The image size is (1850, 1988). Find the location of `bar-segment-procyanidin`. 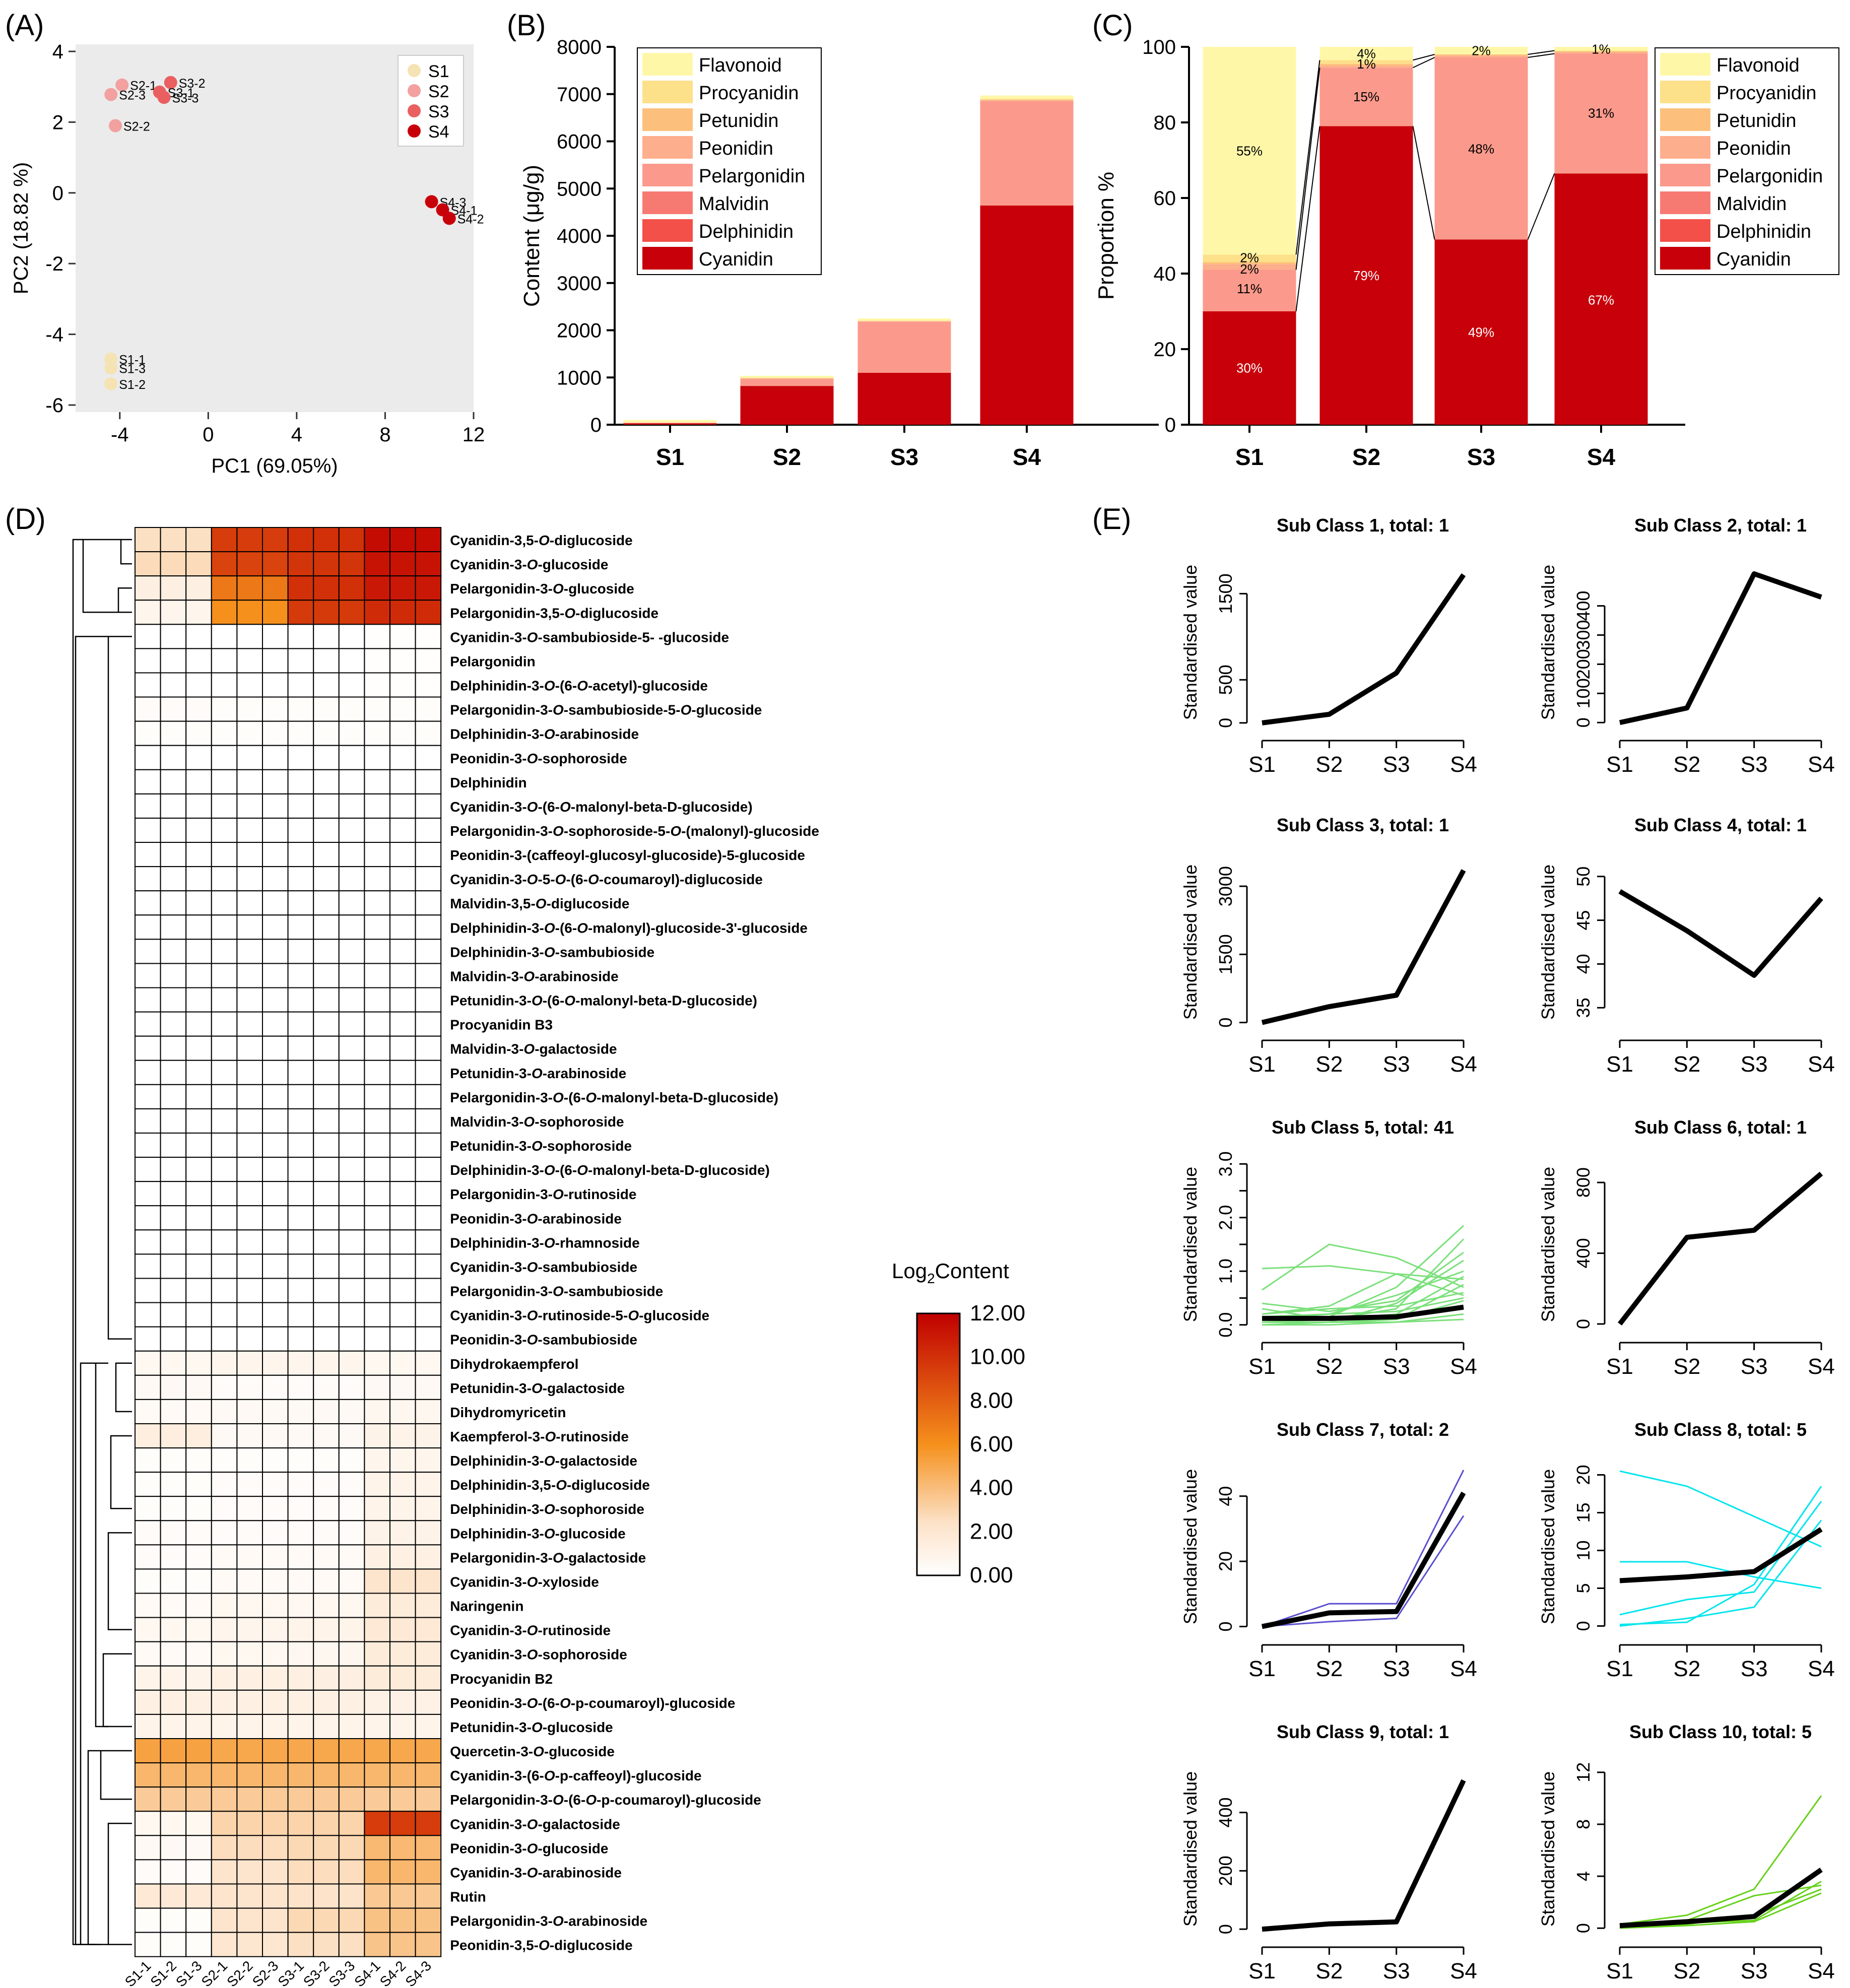

bar-segment-procyanidin is located at coordinates (904, 320).